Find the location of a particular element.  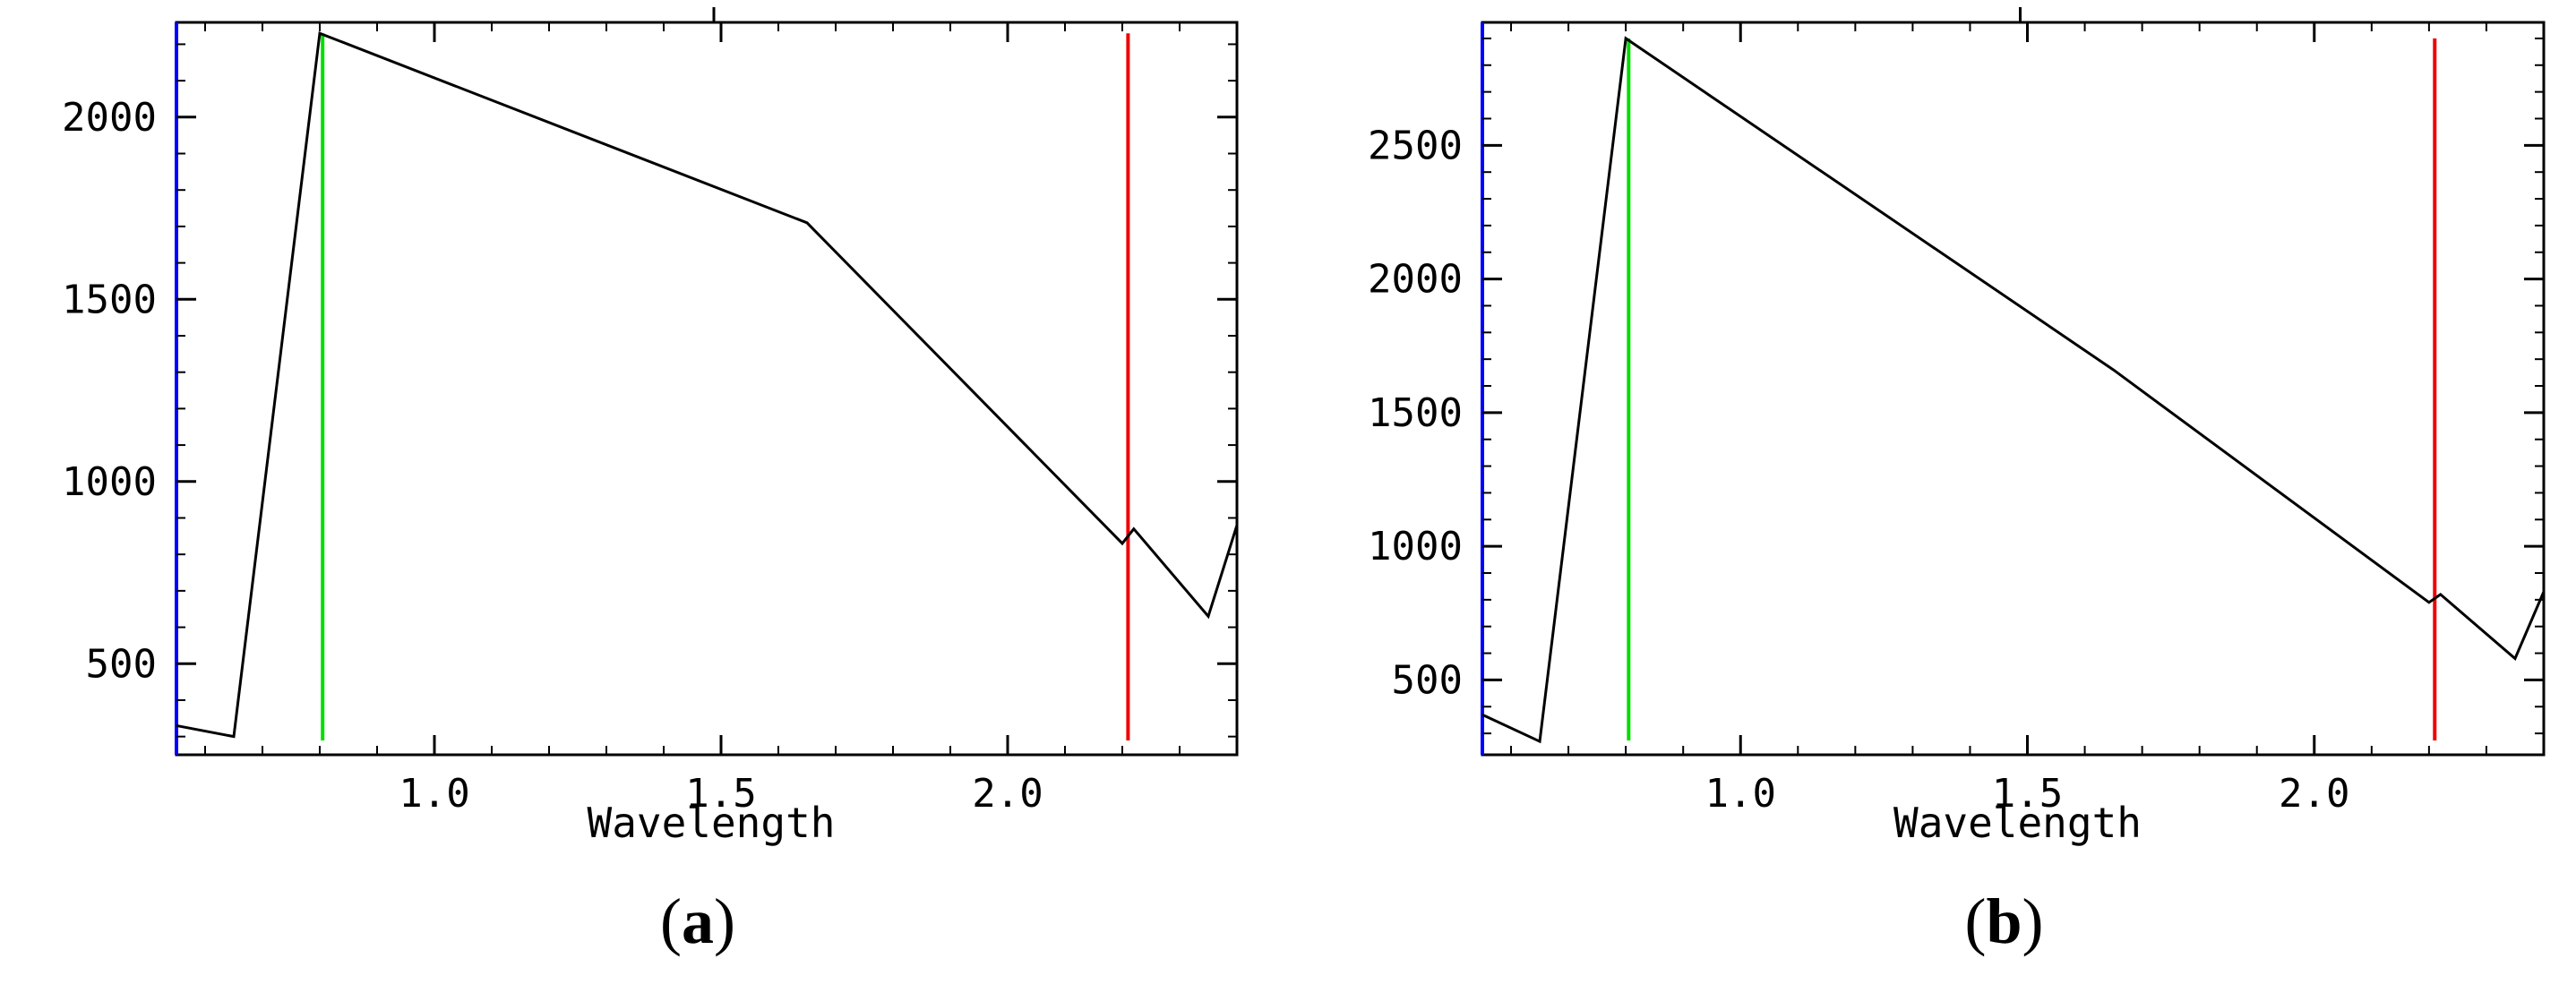

panel-label: (a) is located at coordinates (697, 921).